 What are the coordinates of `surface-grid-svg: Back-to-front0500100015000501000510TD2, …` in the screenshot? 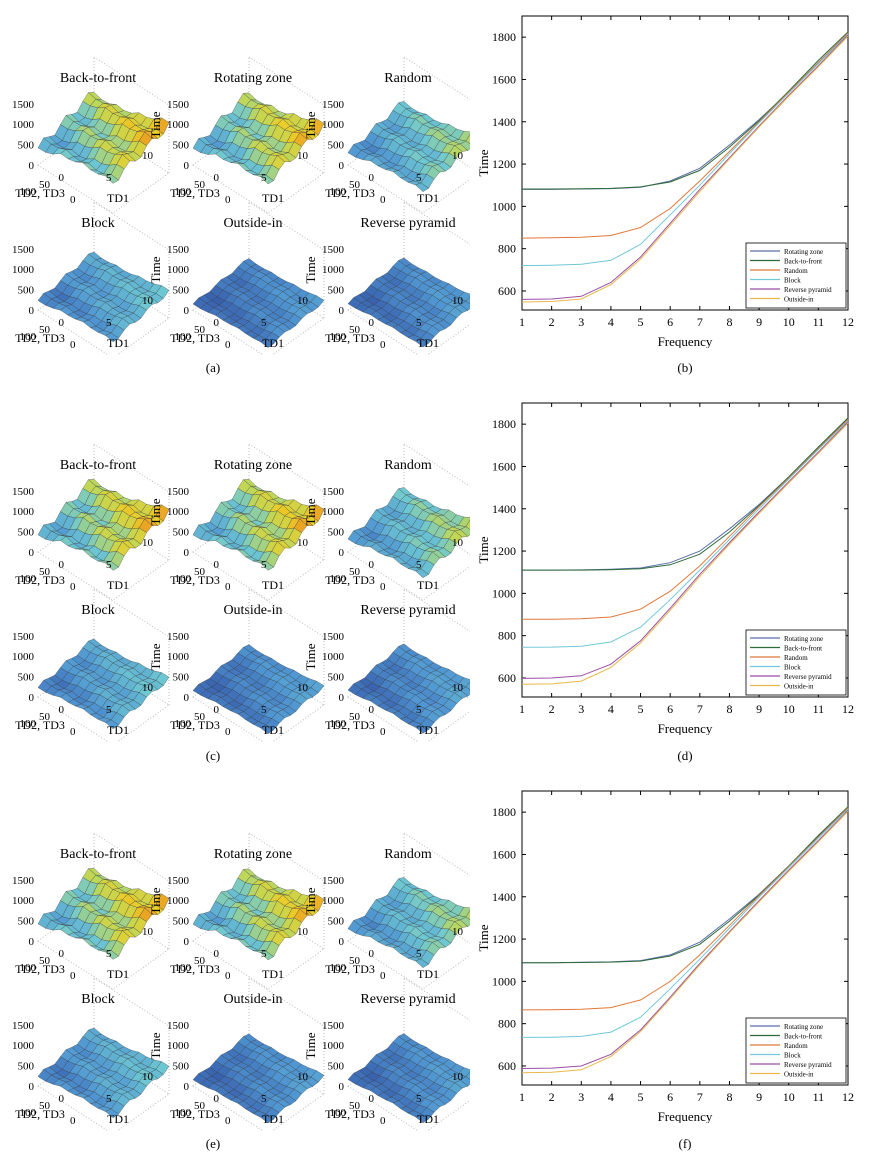 It's located at (246, 594).